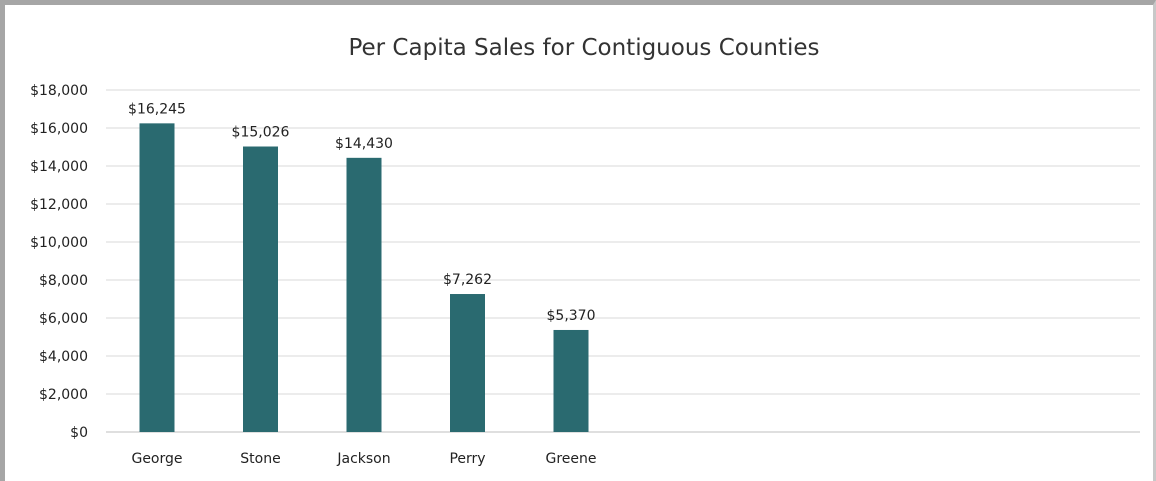 The width and height of the screenshot is (1156, 481). What do you see at coordinates (571, 316) in the screenshot?
I see `data-label: $5,370` at bounding box center [571, 316].